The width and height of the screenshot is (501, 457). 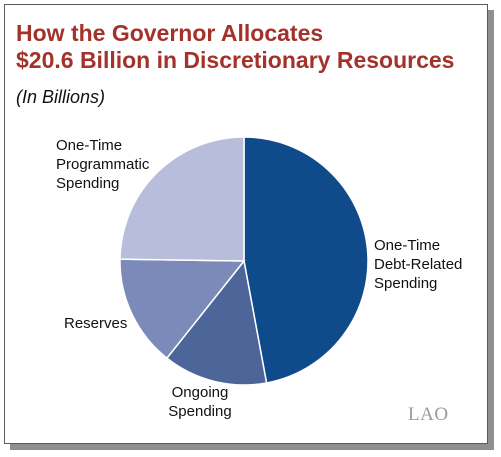 I want to click on slice-label-ongoing-line-1: Ongoing, so click(x=200, y=392).